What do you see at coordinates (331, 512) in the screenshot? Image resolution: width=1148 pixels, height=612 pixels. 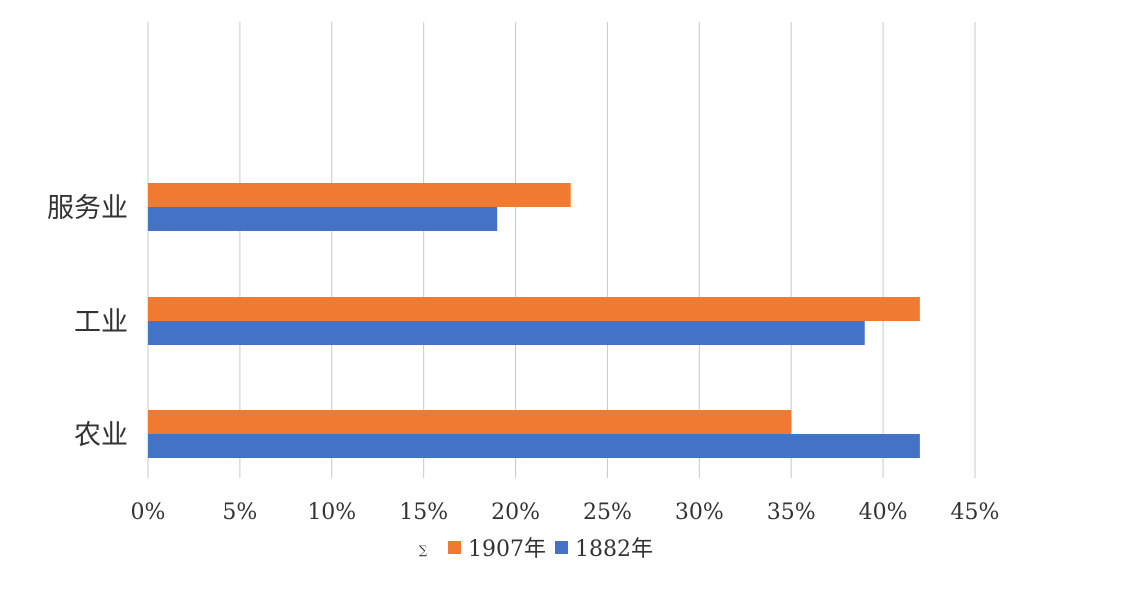 I see `x-tick-label: 10%` at bounding box center [331, 512].